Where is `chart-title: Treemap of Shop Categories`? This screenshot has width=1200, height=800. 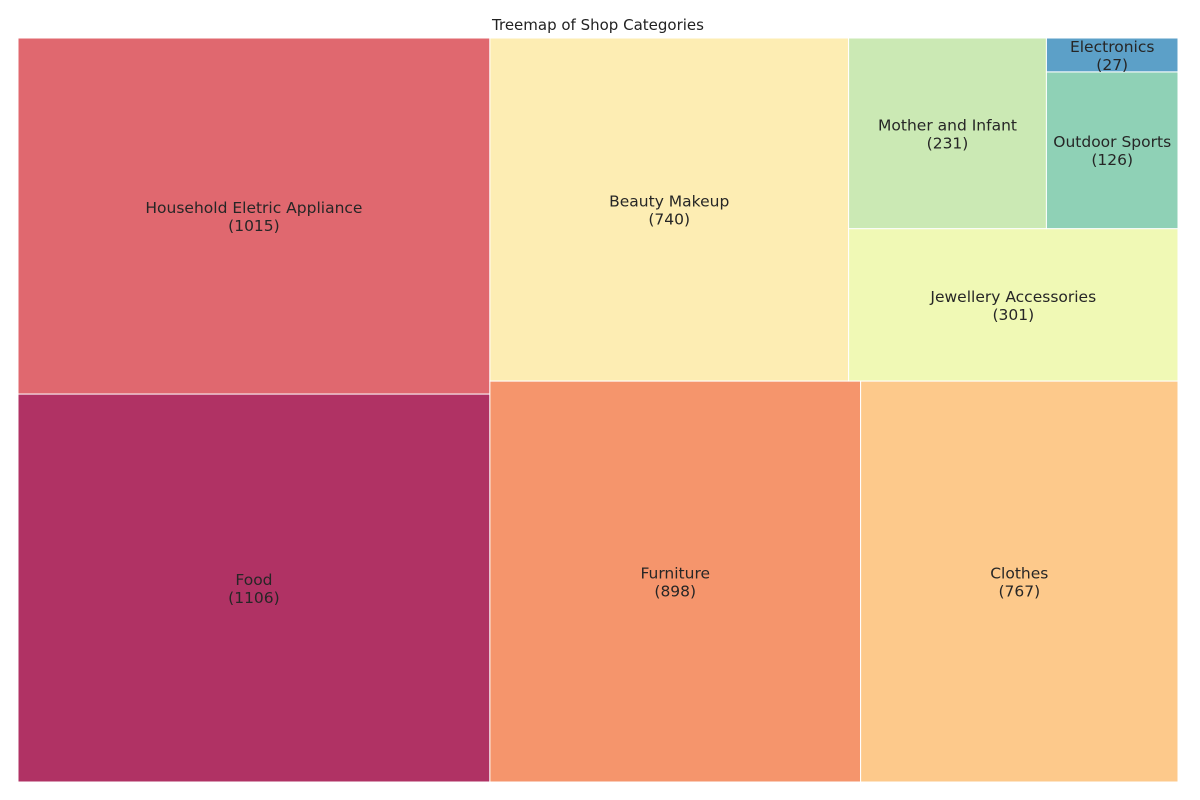 chart-title: Treemap of Shop Categories is located at coordinates (597, 25).